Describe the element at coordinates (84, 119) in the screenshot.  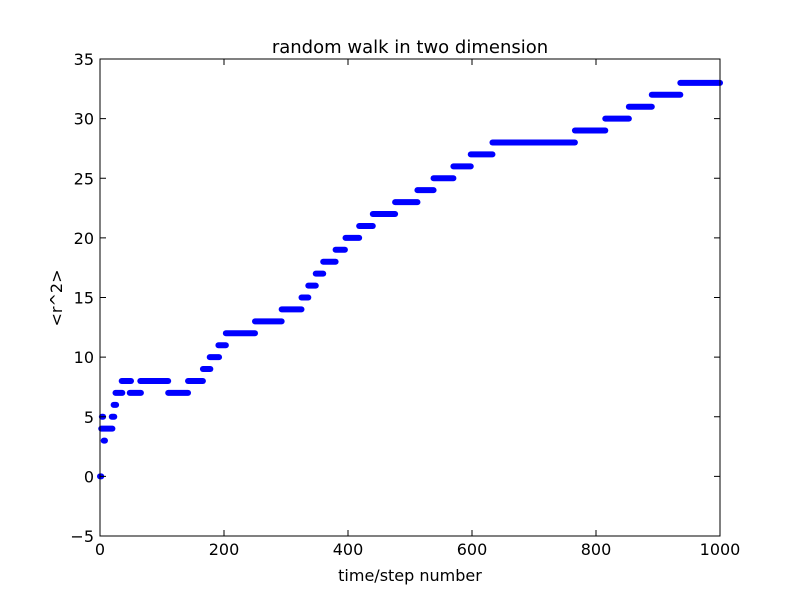
I see `y-tick-label-7: 30` at that location.